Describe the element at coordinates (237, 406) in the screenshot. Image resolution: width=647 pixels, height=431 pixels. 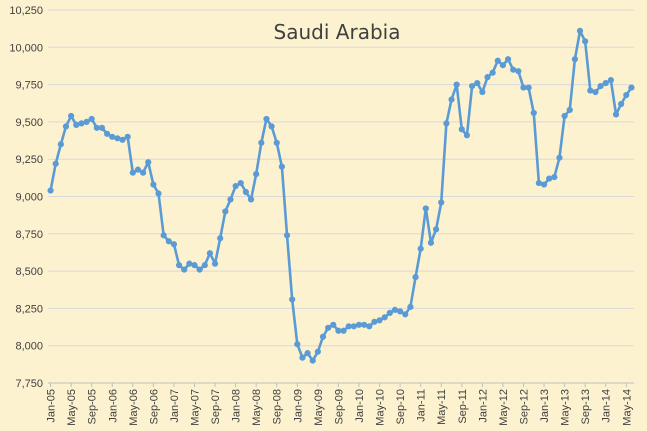
I see `x-tick-label: Jan-08` at that location.